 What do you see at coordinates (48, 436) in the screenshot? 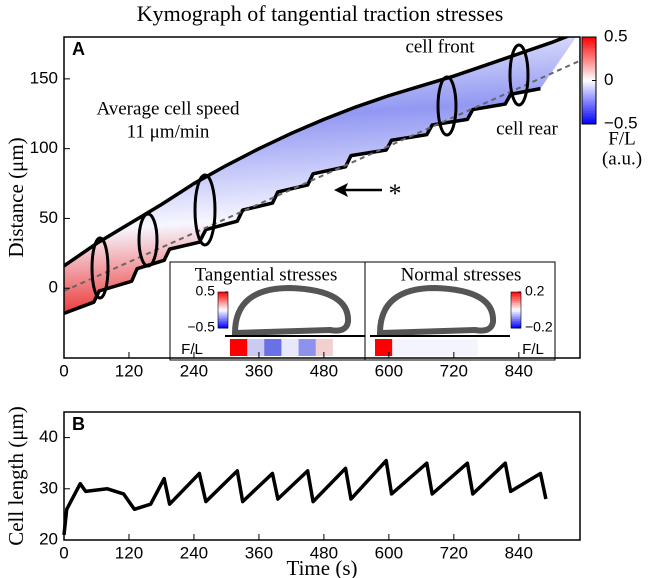
I see `y-tick-label: 40` at bounding box center [48, 436].